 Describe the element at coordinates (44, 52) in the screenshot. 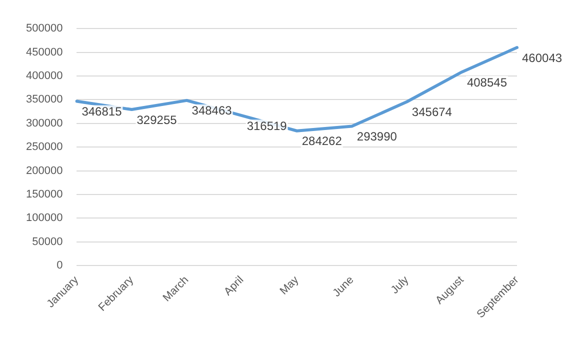

I see `y-tick-label: 450000` at that location.